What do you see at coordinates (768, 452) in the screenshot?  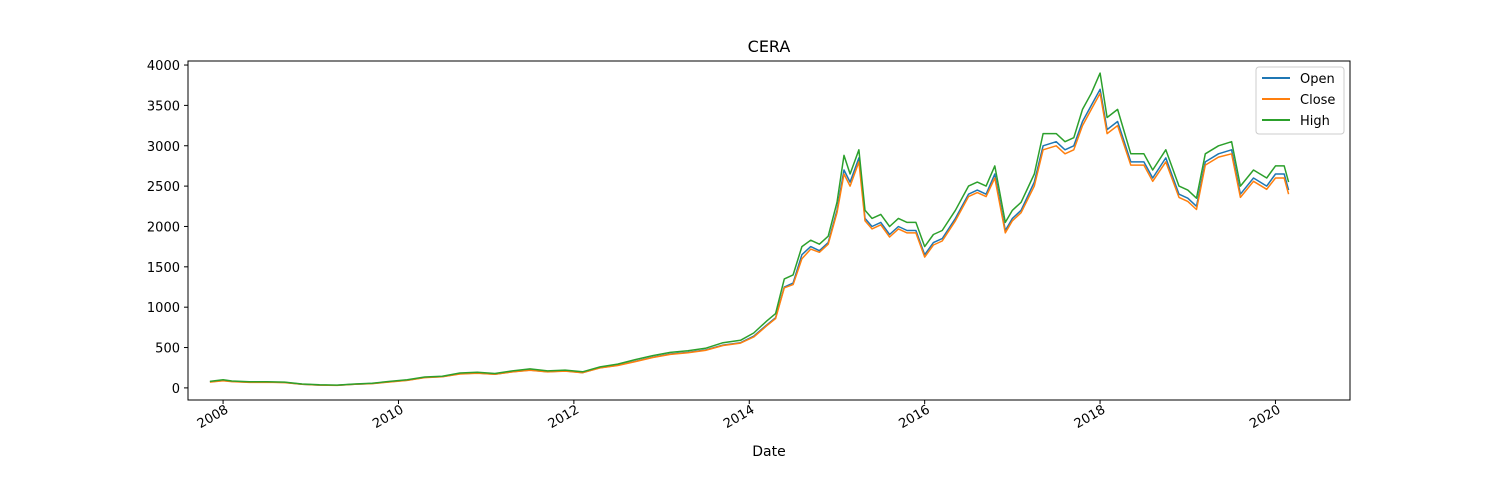 I see `x-axis-label: Date` at bounding box center [768, 452].